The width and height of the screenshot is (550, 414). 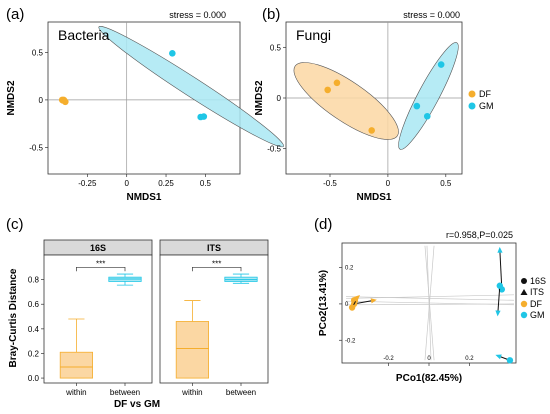 I want to click on panel-b-y-tick-label-1: 0, so click(x=279, y=98).